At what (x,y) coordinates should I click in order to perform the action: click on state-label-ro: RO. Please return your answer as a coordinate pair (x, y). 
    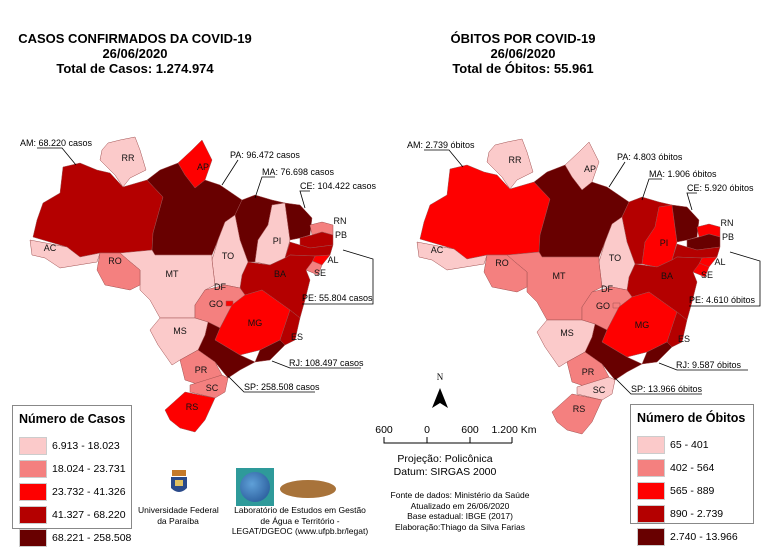
    Looking at the image, I should click on (502, 263).